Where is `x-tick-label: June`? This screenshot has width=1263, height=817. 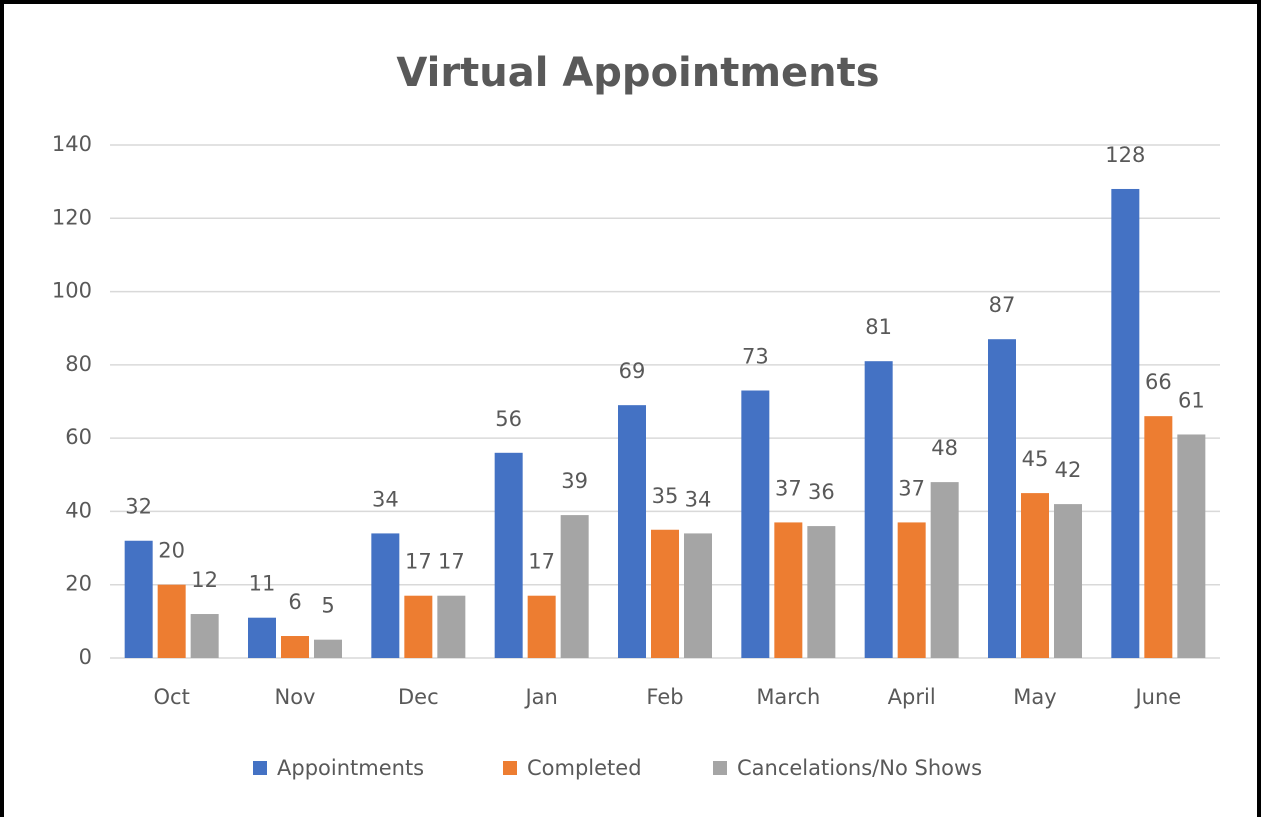
x-tick-label: June is located at coordinates (1157, 697).